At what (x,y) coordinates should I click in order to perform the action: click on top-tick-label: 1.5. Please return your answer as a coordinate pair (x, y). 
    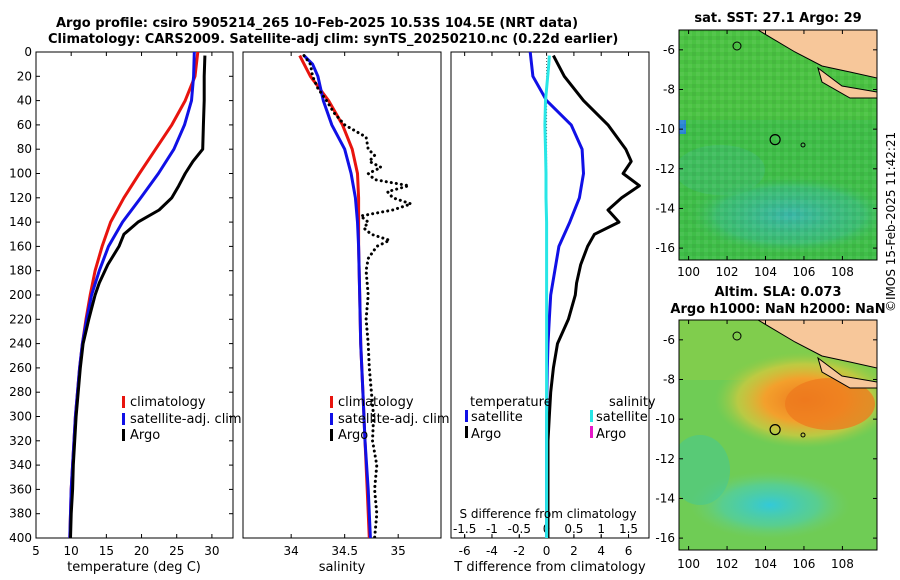
    Looking at the image, I should click on (628, 529).